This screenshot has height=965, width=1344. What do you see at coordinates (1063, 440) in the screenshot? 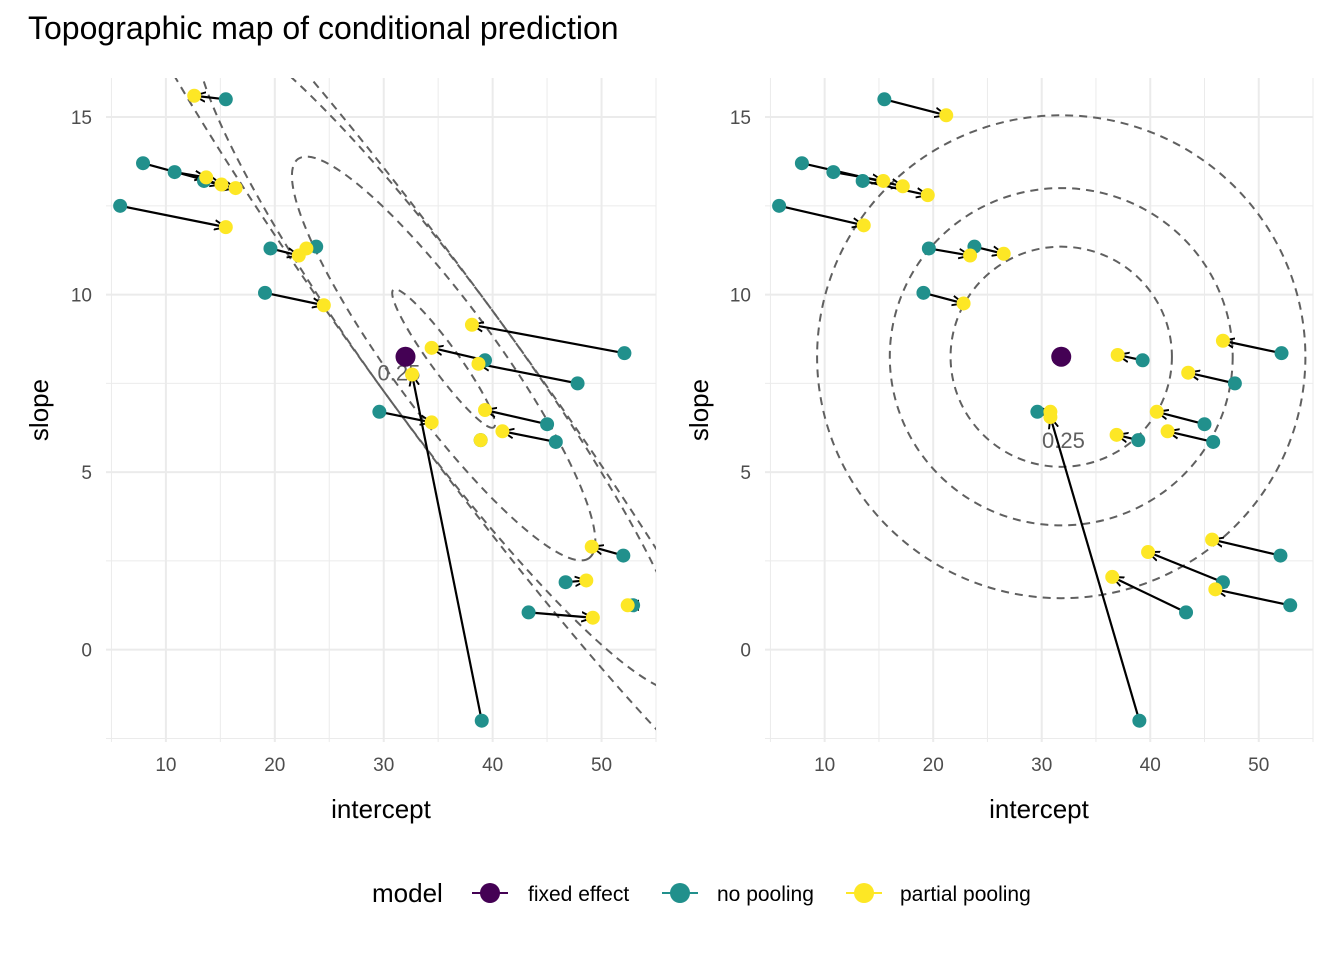
I see `contour-label: 0.25` at bounding box center [1063, 440].